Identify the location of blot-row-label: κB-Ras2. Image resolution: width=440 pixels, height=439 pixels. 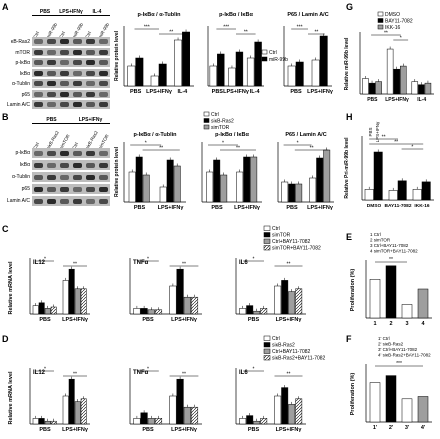
(20, 42).